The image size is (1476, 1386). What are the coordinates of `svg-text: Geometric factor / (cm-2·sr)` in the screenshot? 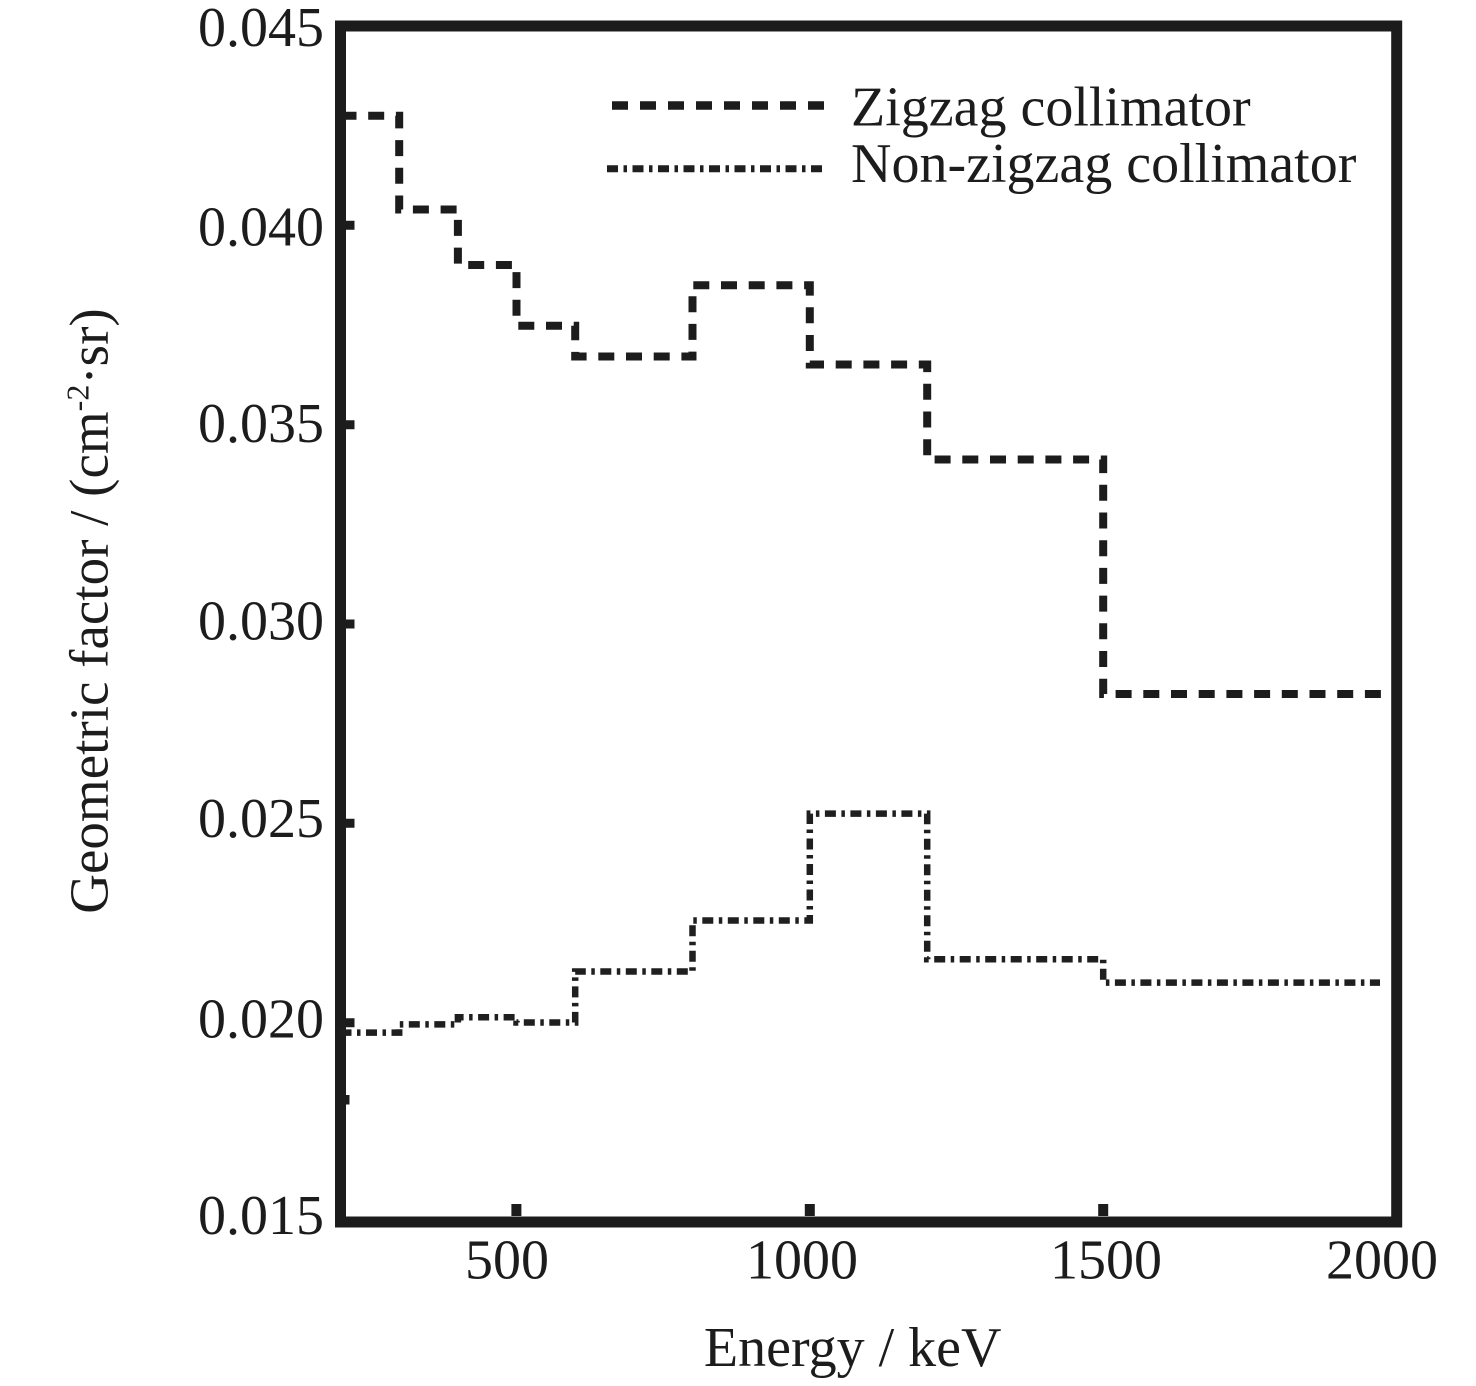 It's located at (89, 610).